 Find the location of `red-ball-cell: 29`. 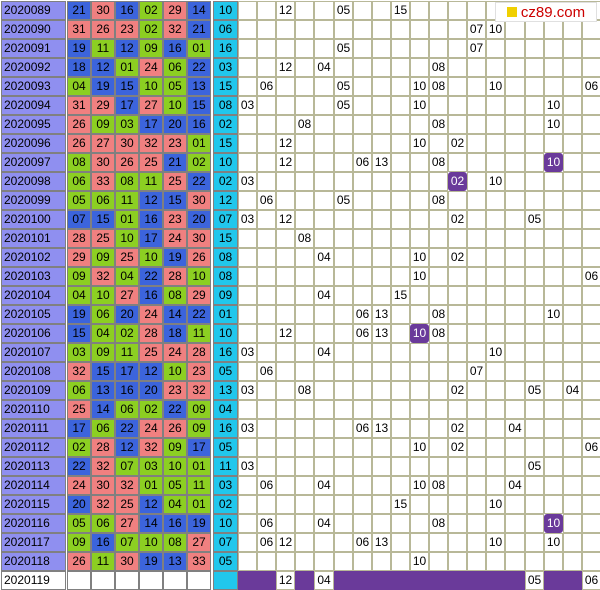

red-ball-cell: 29 is located at coordinates (103, 105).